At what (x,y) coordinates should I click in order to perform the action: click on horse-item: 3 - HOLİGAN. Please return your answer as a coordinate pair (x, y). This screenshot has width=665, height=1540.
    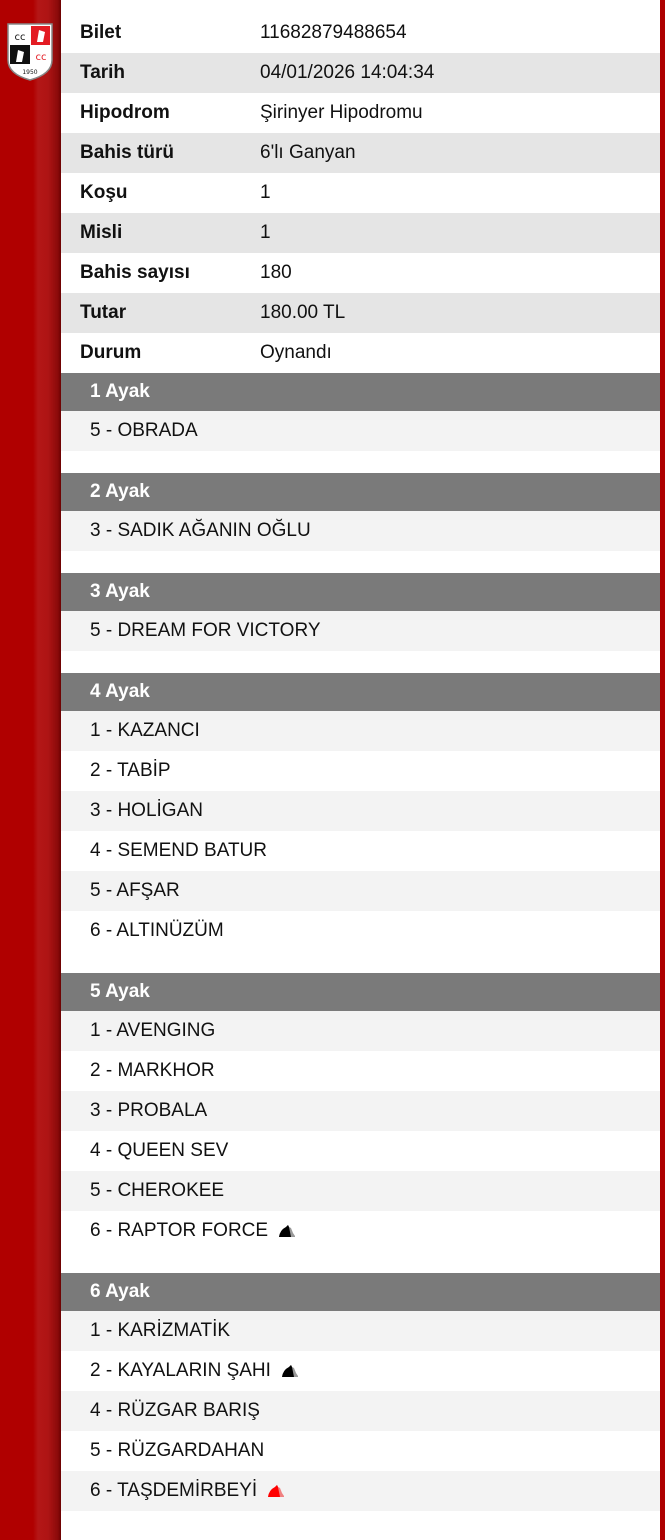
    Looking at the image, I should click on (360, 811).